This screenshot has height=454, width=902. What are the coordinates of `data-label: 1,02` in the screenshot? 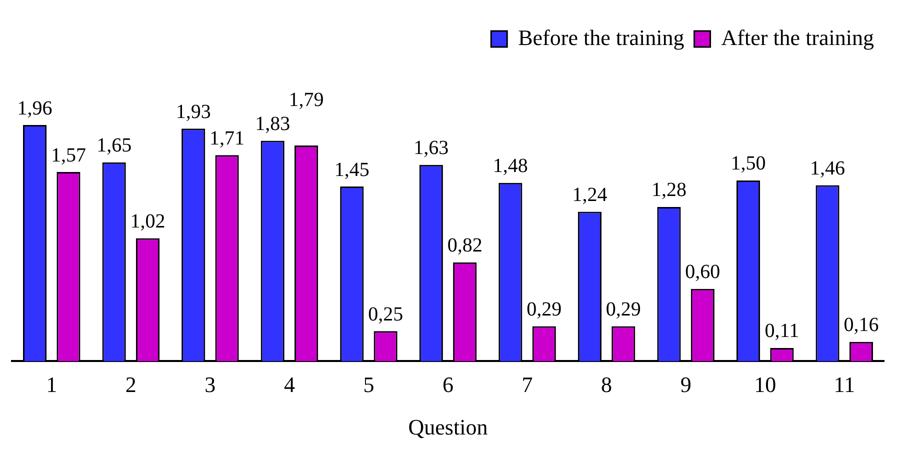 It's located at (148, 221).